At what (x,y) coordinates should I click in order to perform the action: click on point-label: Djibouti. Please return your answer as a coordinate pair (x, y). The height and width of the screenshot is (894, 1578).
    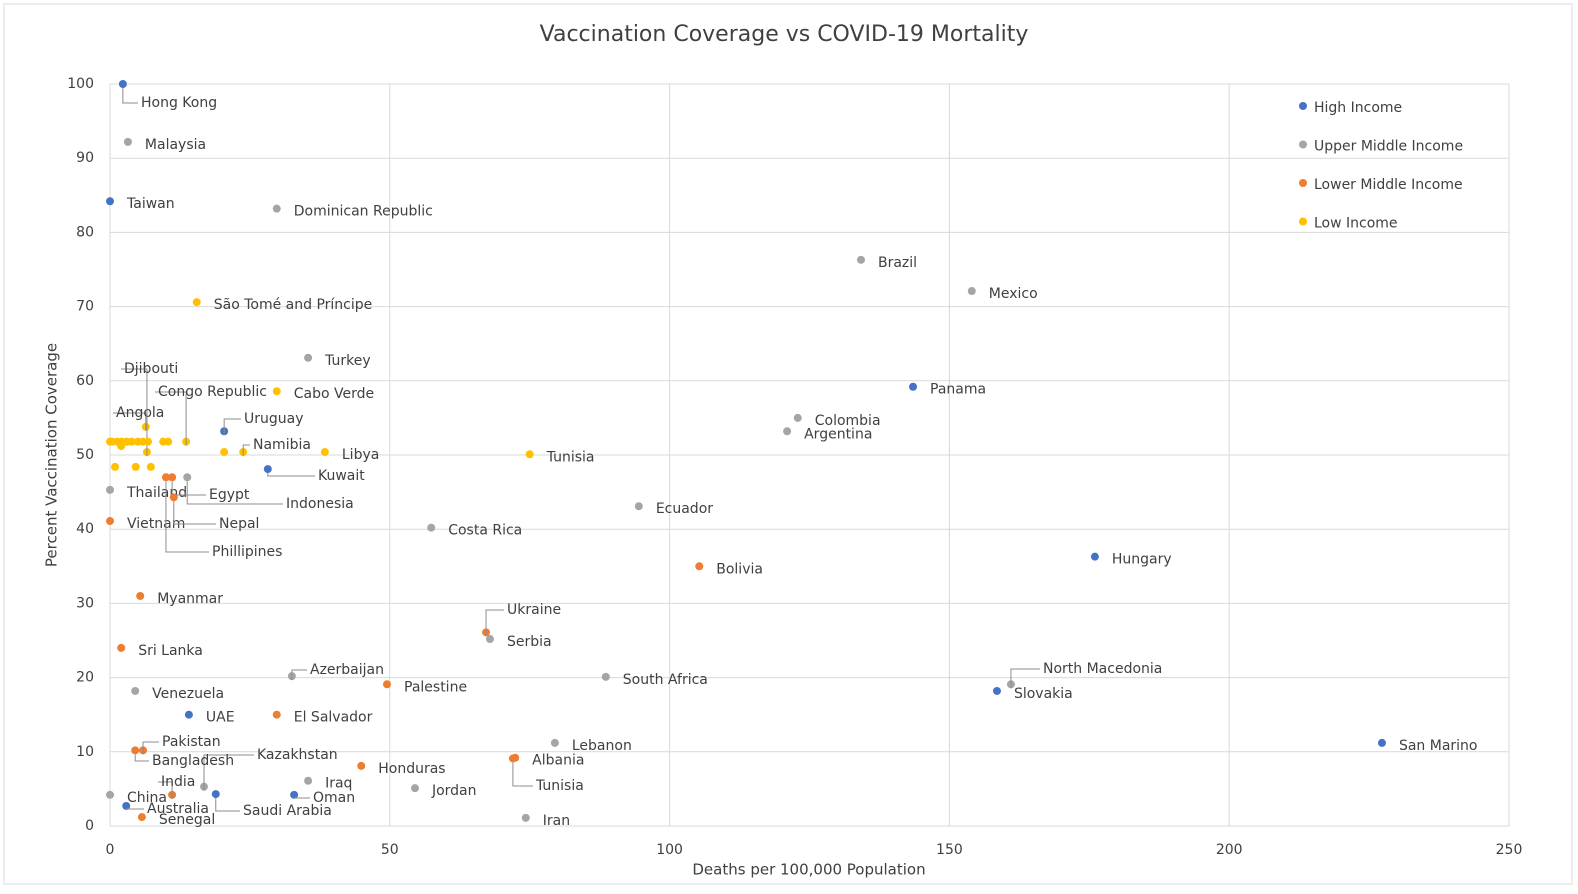
    Looking at the image, I should click on (151, 369).